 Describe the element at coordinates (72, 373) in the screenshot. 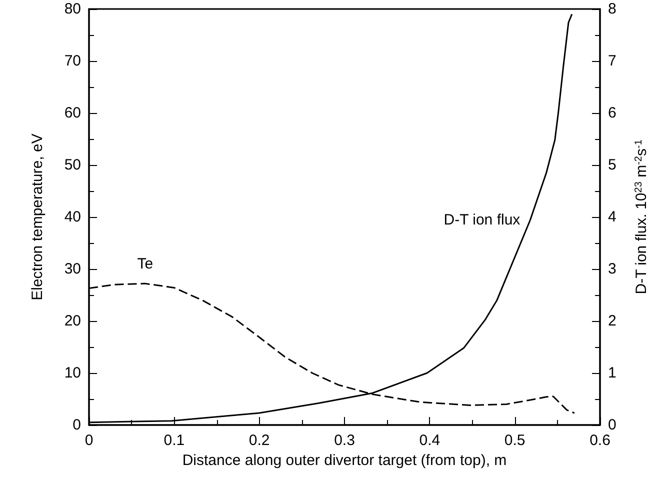

I see `y-tick-label: 10` at that location.